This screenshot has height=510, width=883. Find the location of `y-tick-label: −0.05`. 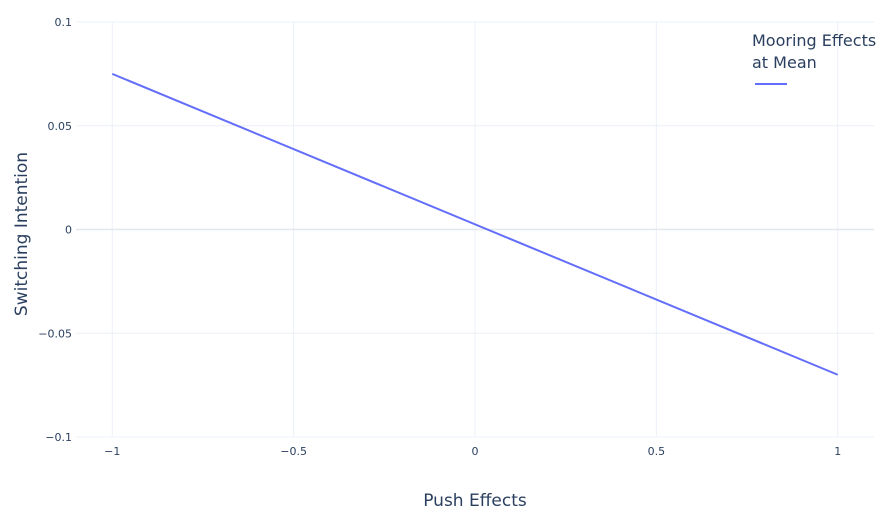

y-tick-label: −0.05 is located at coordinates (55, 333).